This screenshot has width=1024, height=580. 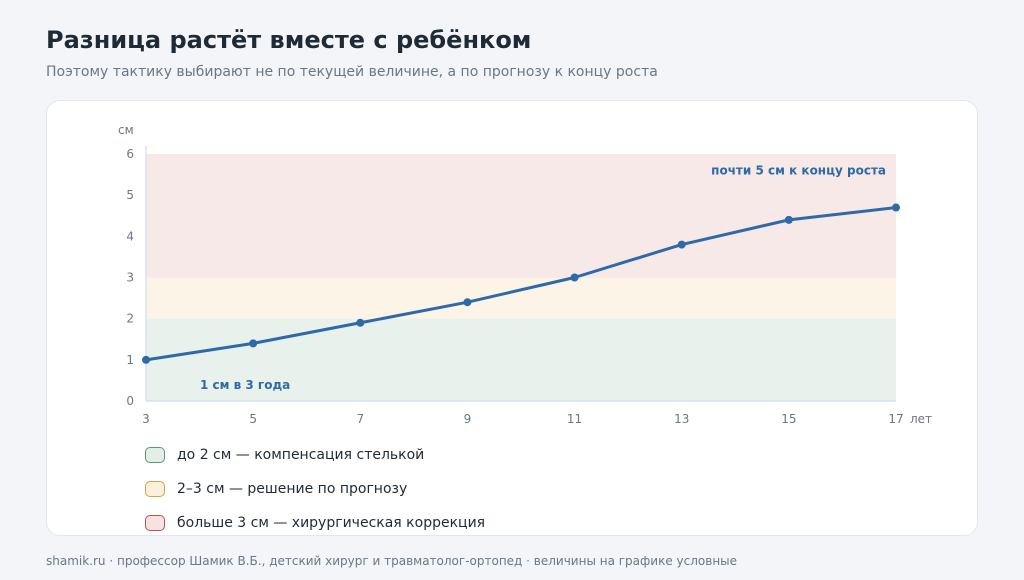 What do you see at coordinates (130, 278) in the screenshot?
I see `y-tick-label: 3` at bounding box center [130, 278].